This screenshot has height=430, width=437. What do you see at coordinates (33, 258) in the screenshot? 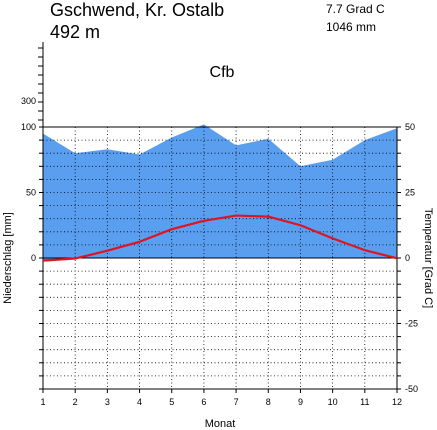
I see `precip-tick-label: 0` at bounding box center [33, 258].